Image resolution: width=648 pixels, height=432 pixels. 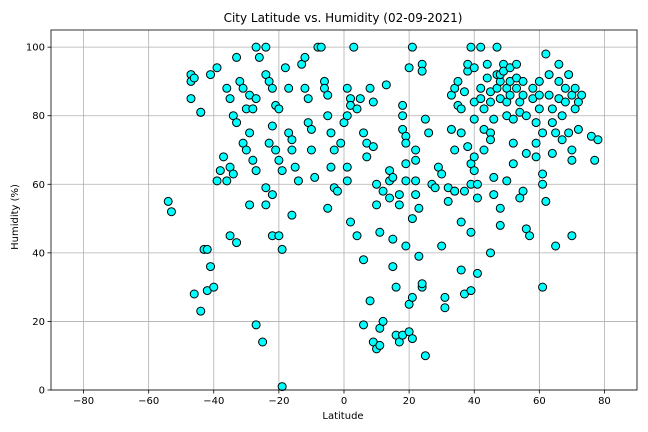 What do you see at coordinates (278, 401) in the screenshot?
I see `x-tick-label: −20` at bounding box center [278, 401].